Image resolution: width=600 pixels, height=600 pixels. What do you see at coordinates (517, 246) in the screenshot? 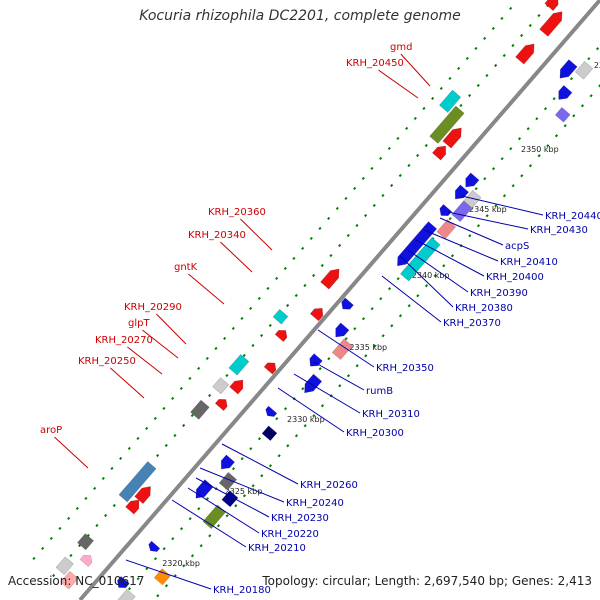
I see `reverse-gene-label: acpS` at bounding box center [517, 246].